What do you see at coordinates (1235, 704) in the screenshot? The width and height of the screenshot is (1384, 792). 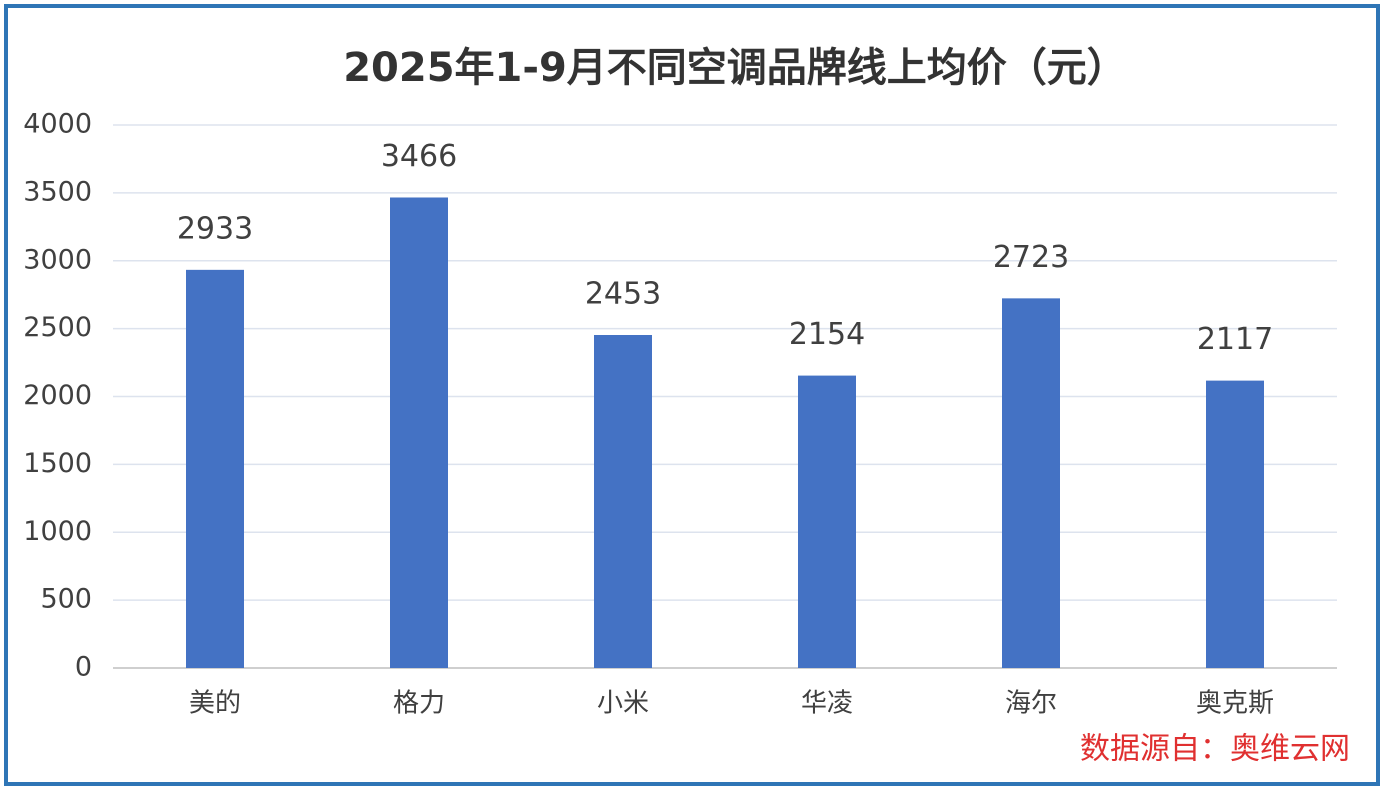 I see `x-tick-label: 奥克斯` at bounding box center [1235, 704].